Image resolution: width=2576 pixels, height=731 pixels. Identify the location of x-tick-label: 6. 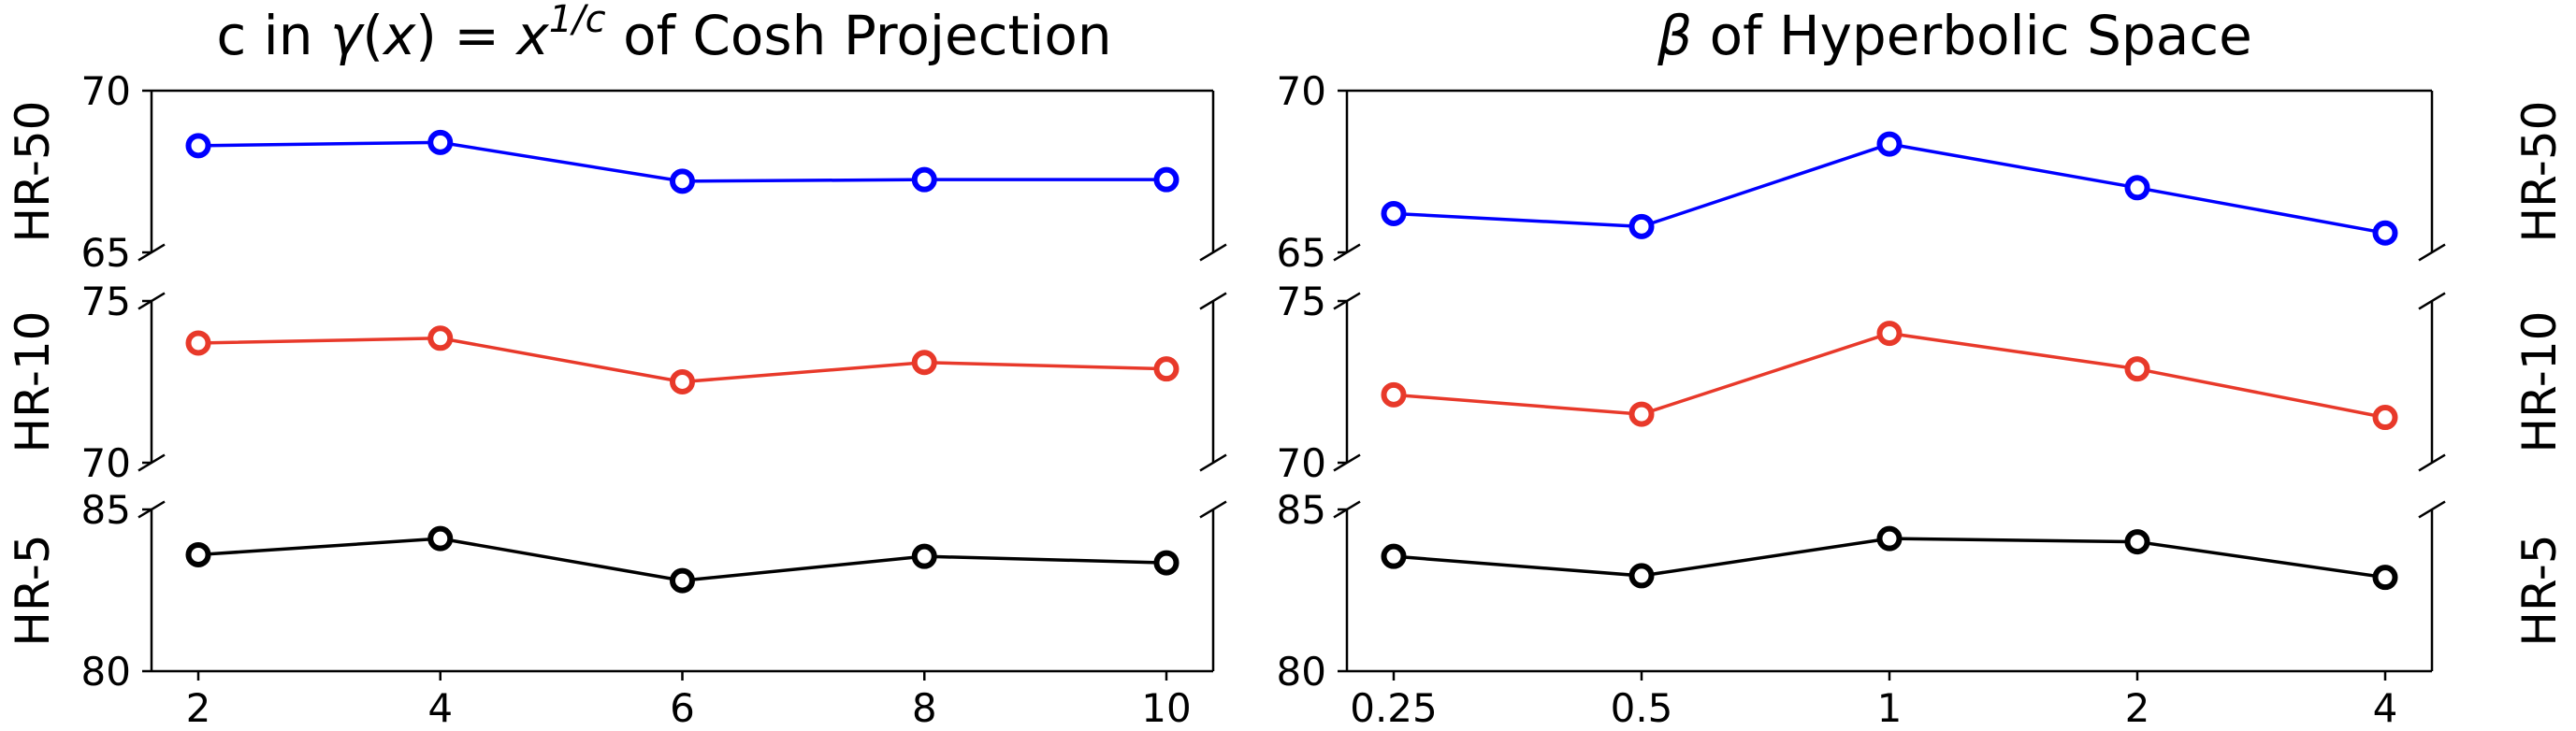
(682, 708).